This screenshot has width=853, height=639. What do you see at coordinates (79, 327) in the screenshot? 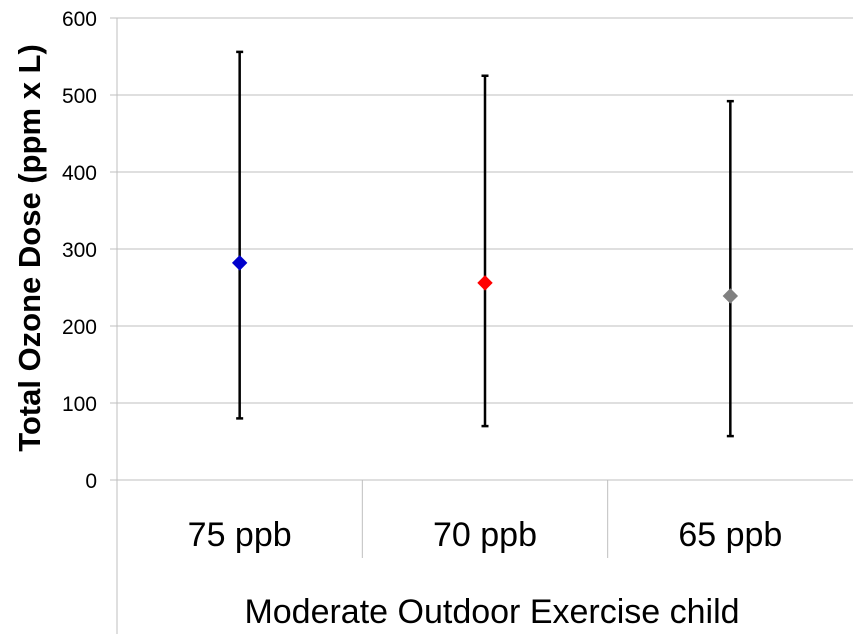
I see `y-tick-label: 200` at bounding box center [79, 327].